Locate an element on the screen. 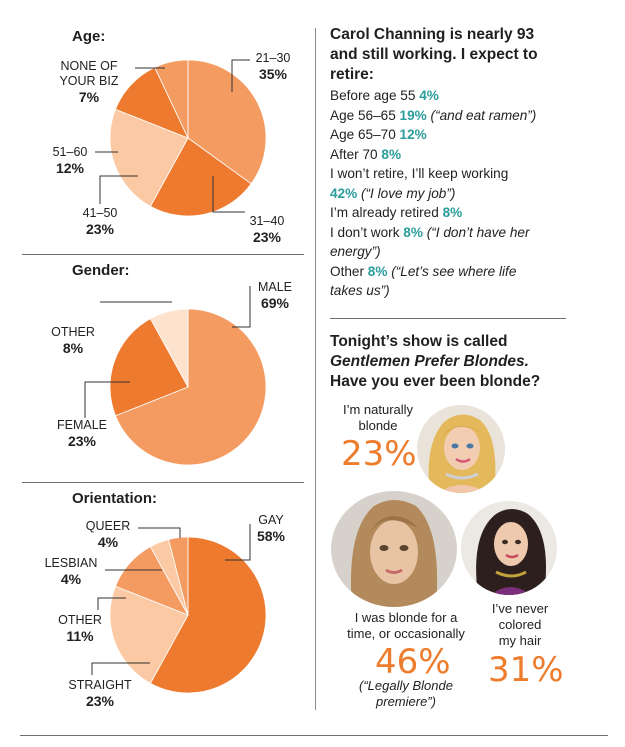 The height and width of the screenshot is (747, 625). divider-age-gender is located at coordinates (163, 254).